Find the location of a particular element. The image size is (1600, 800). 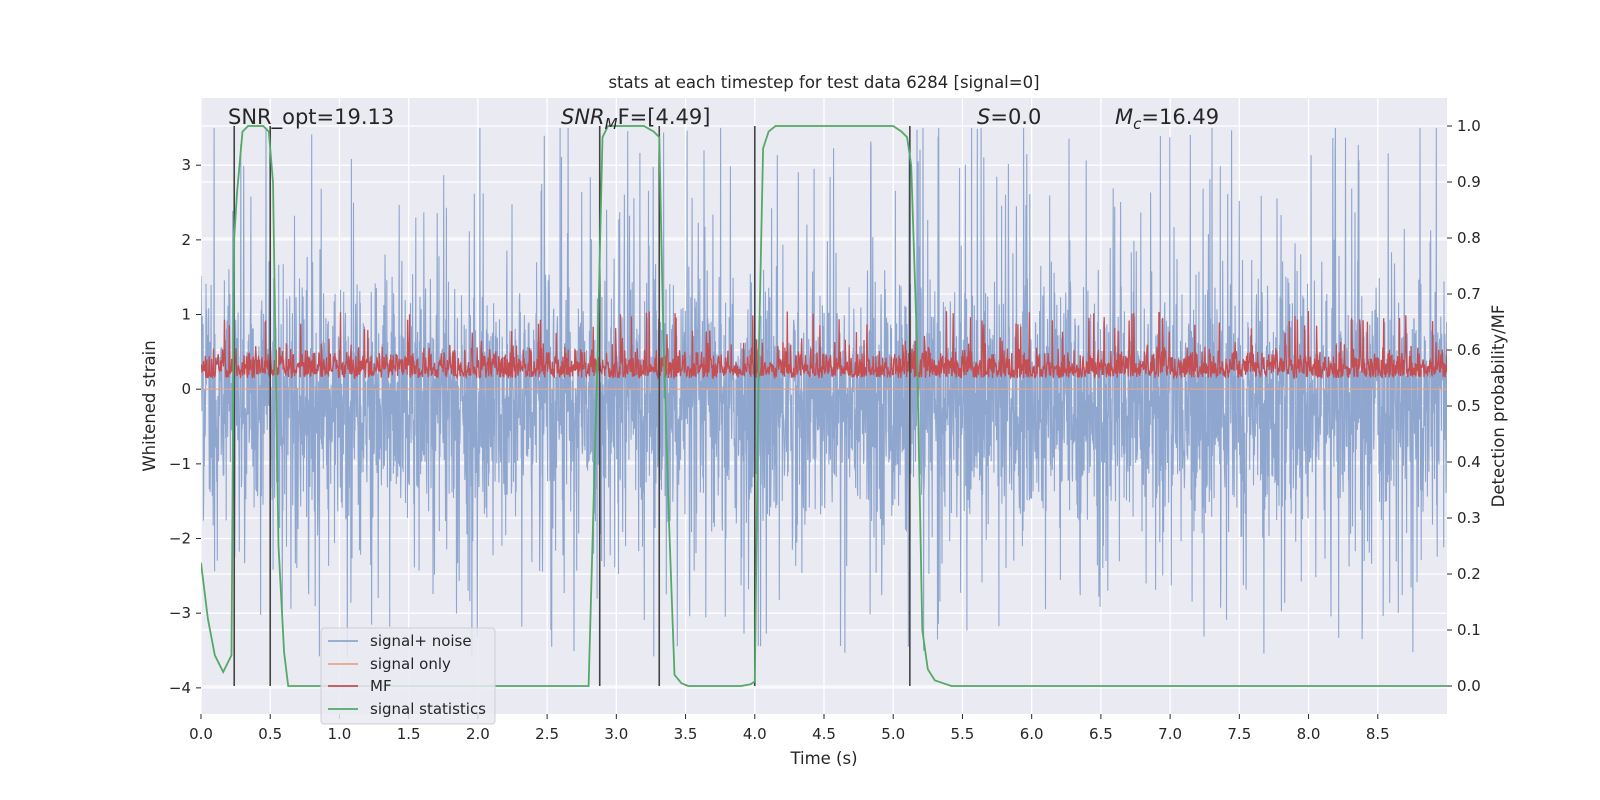

x-tick-label: 6.0 is located at coordinates (1032, 734).